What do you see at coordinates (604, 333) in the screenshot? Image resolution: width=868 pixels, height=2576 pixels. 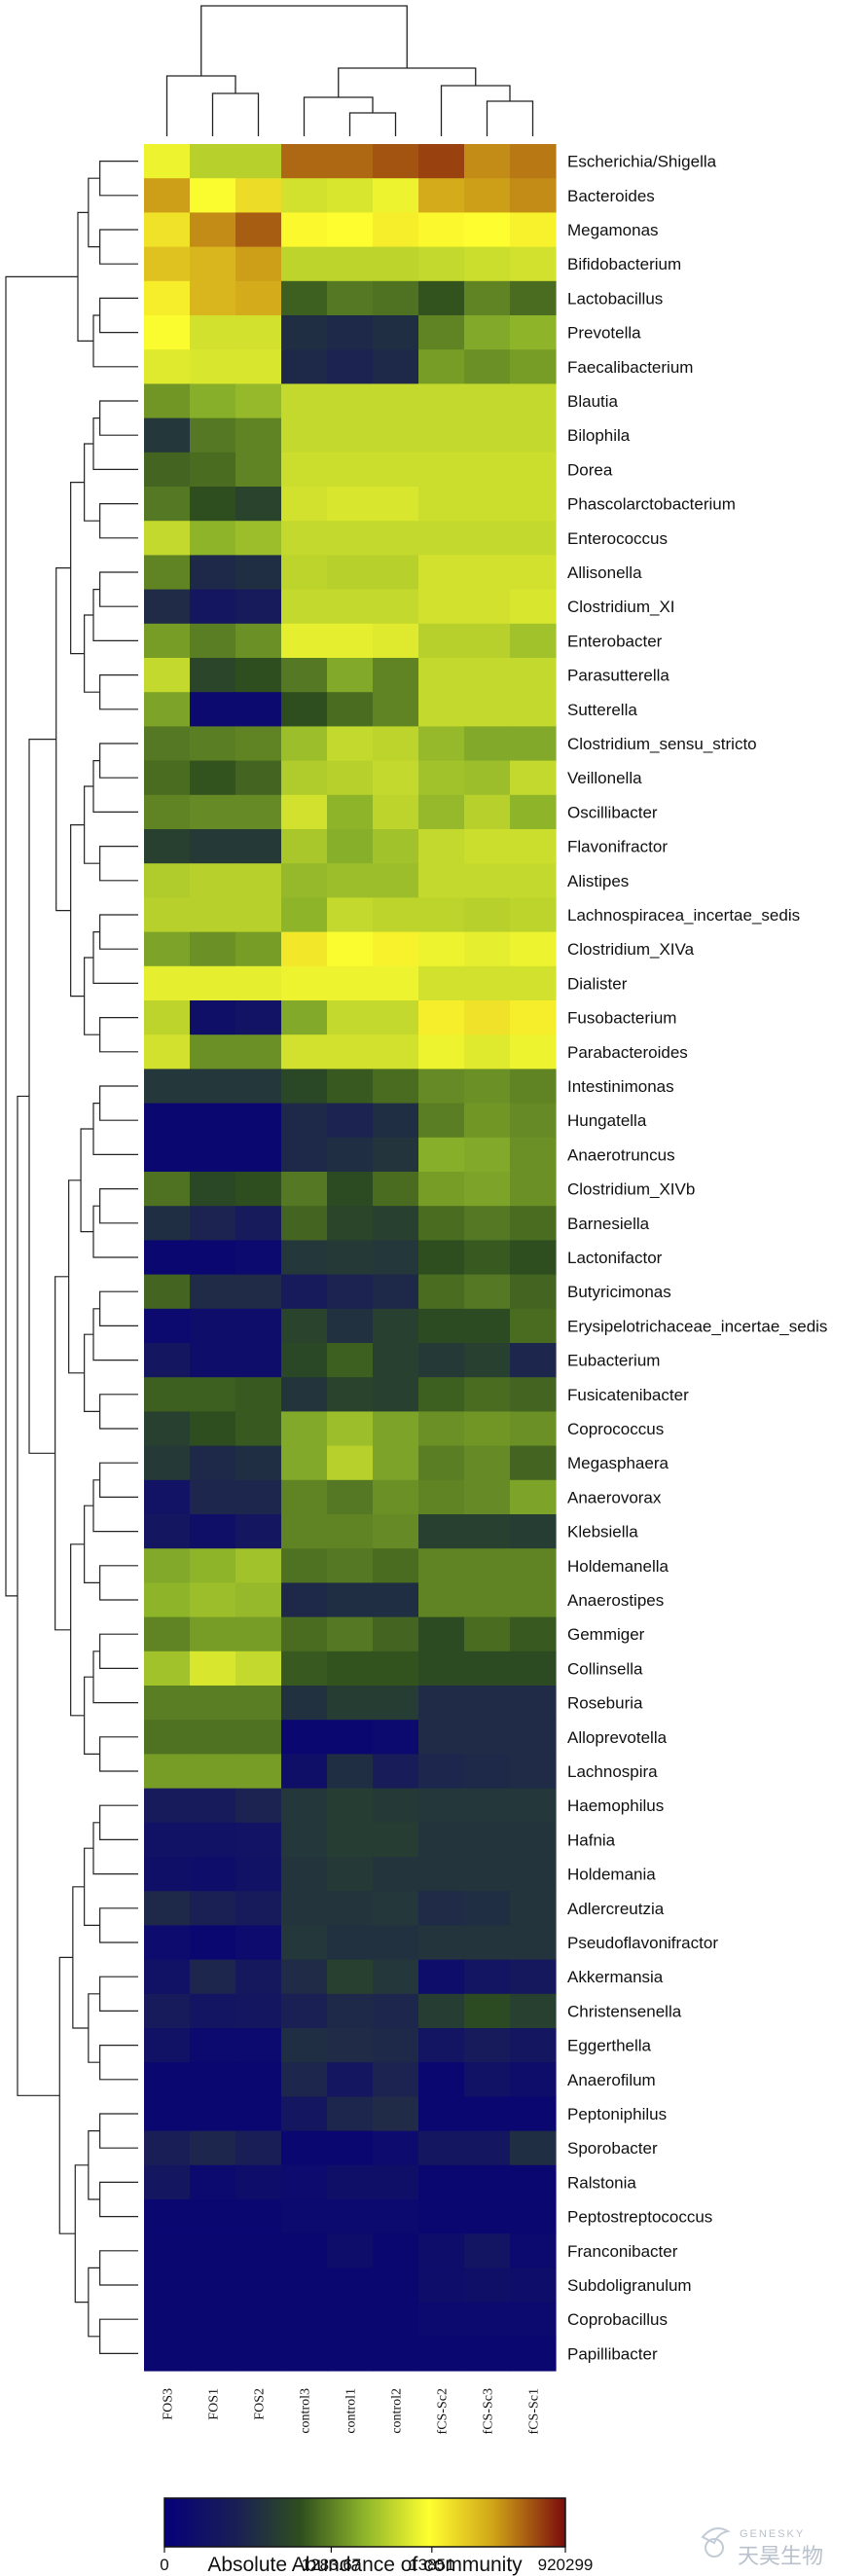 I see `row-label: Prevotella` at bounding box center [604, 333].